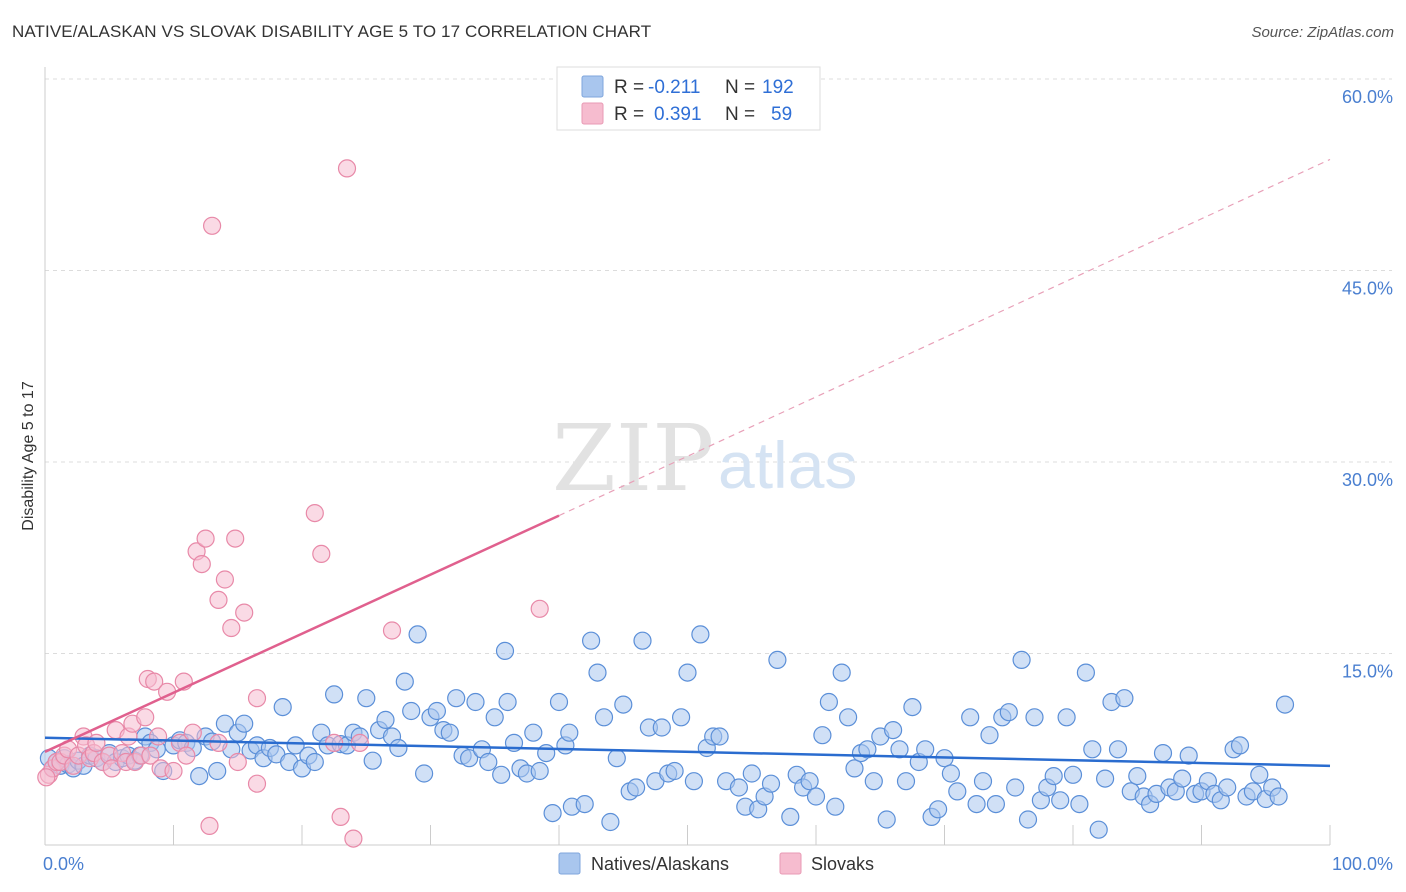 This screenshot has height=892, width=1406. What do you see at coordinates (842, 864) in the screenshot?
I see `bottom-legend-label-slovaks: Slovaks` at bounding box center [842, 864].